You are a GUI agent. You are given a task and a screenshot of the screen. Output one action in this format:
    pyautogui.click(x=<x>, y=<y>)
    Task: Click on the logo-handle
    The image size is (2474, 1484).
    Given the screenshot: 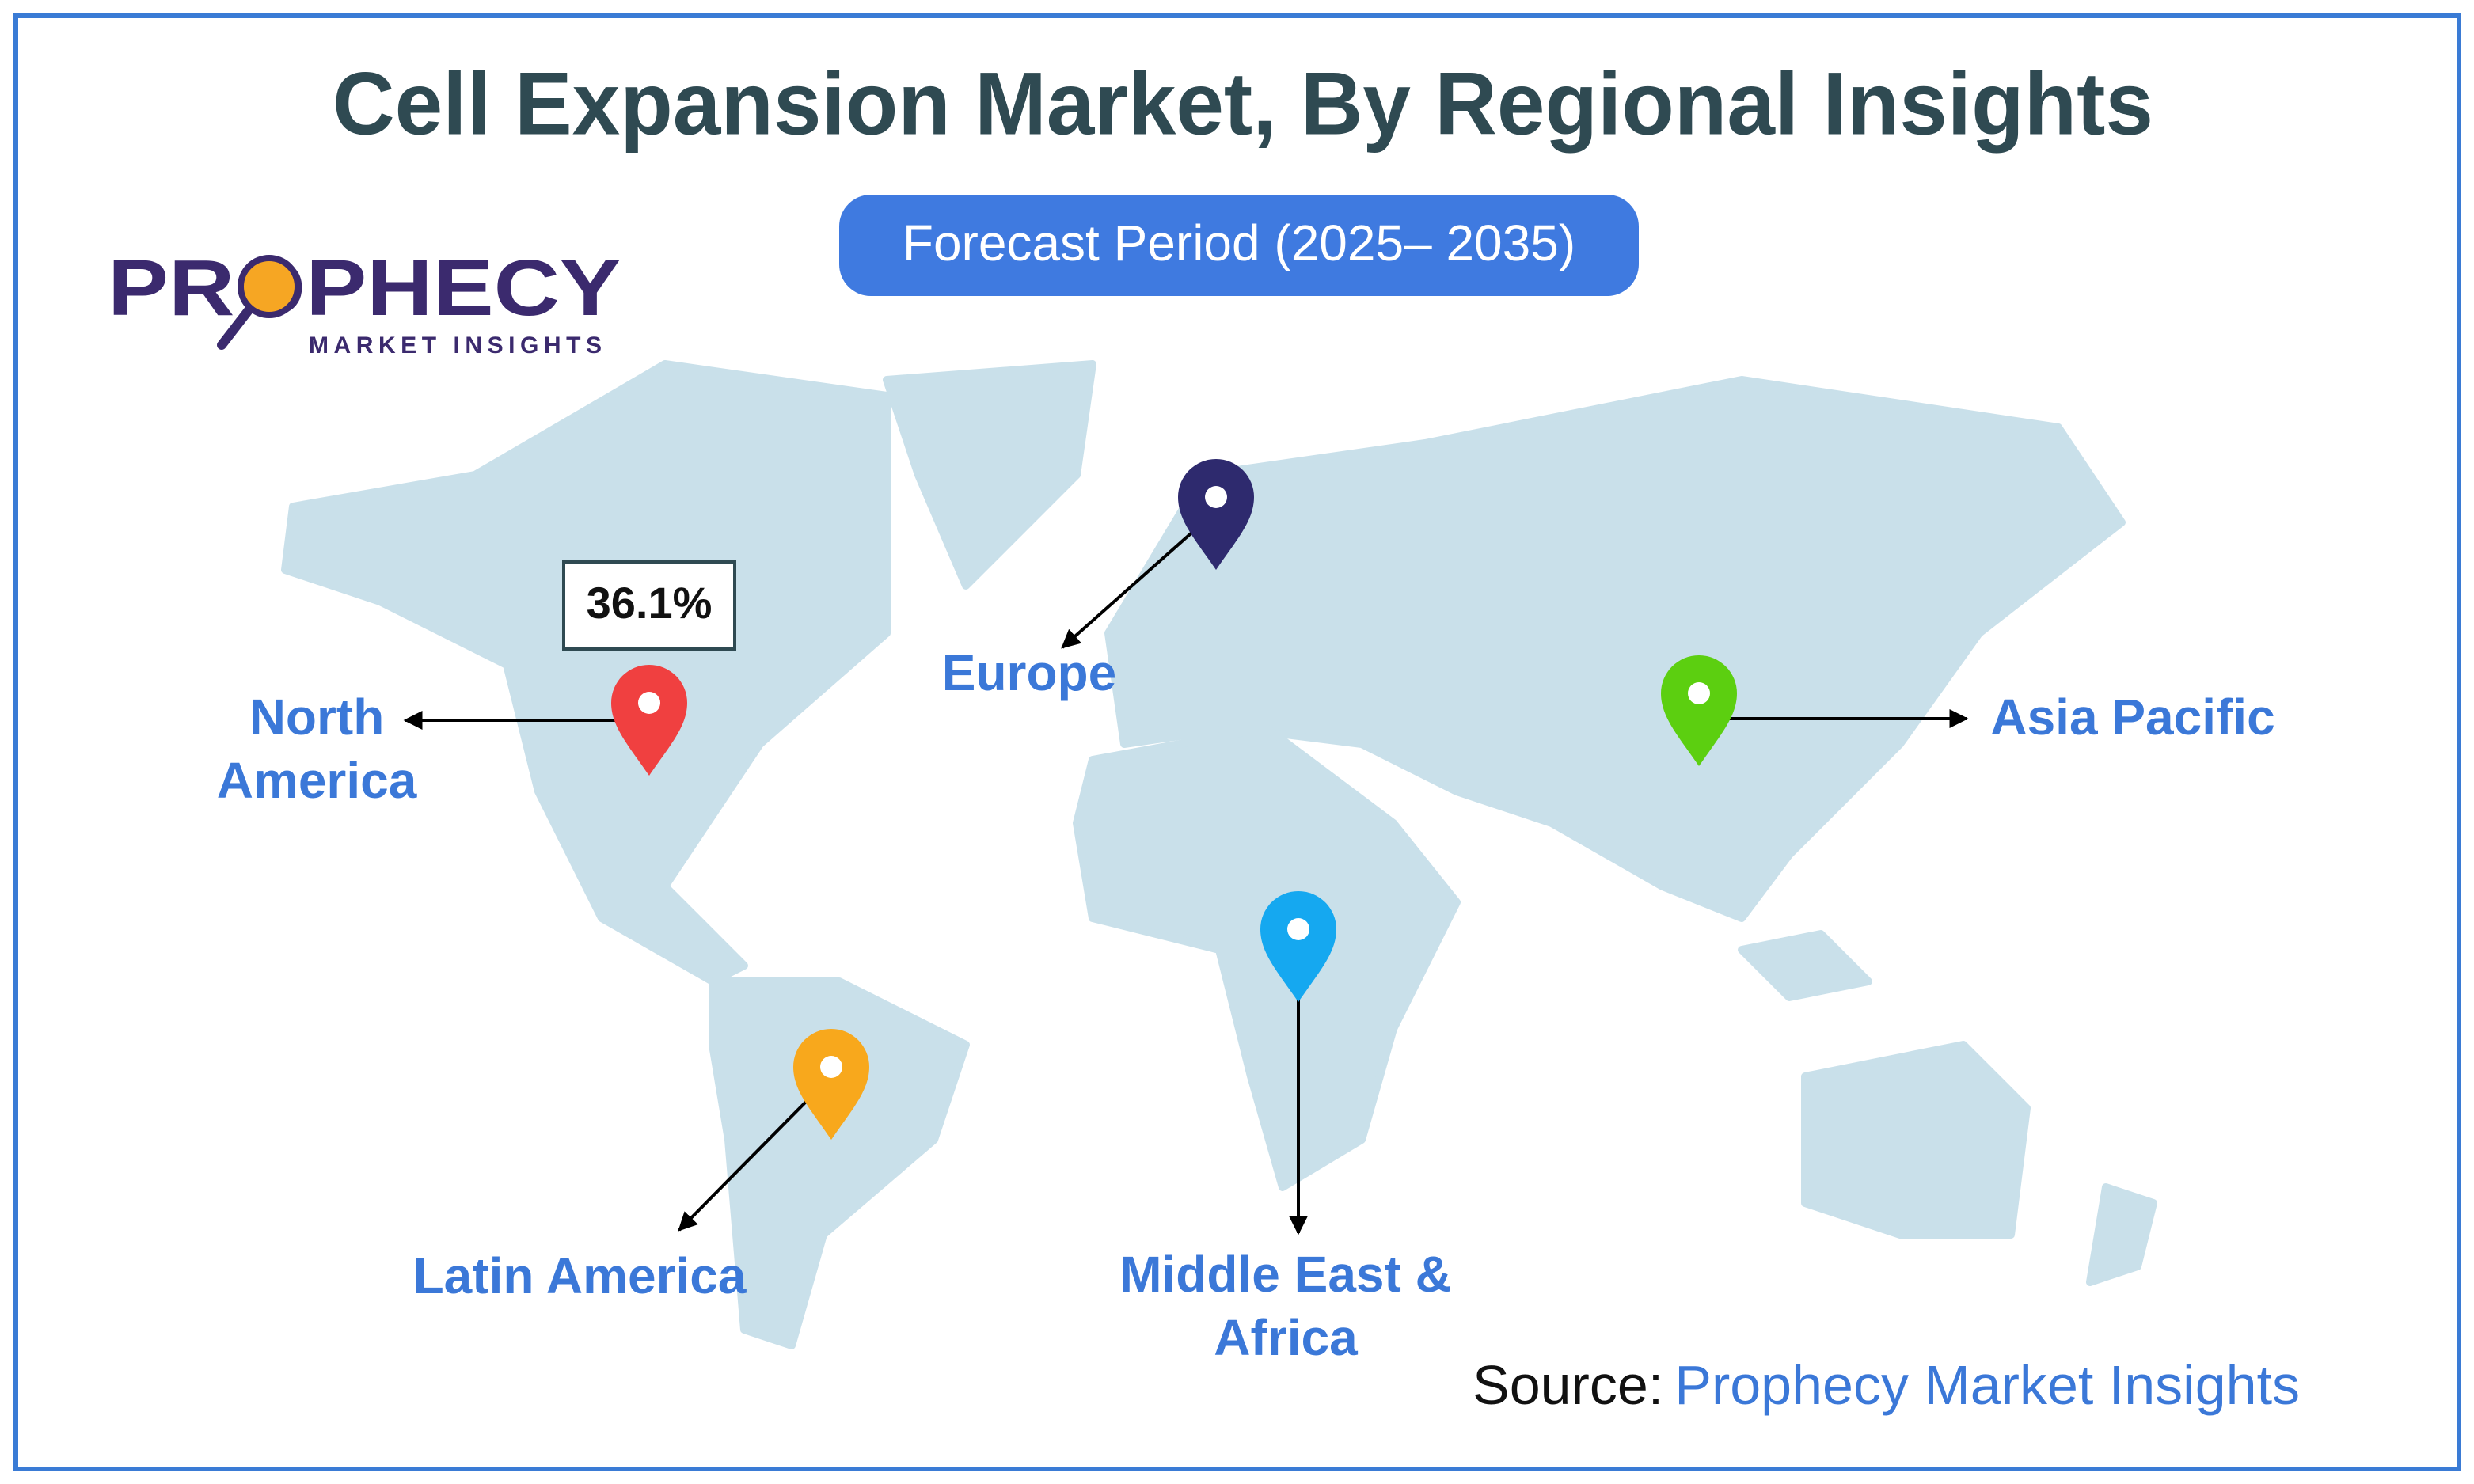 What is the action you would take?
    pyautogui.click(x=235, y=328)
    